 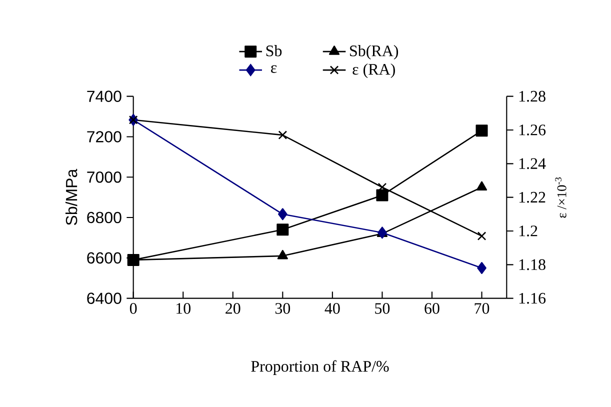 I want to click on legend-label: ε (RA), so click(x=373, y=70).